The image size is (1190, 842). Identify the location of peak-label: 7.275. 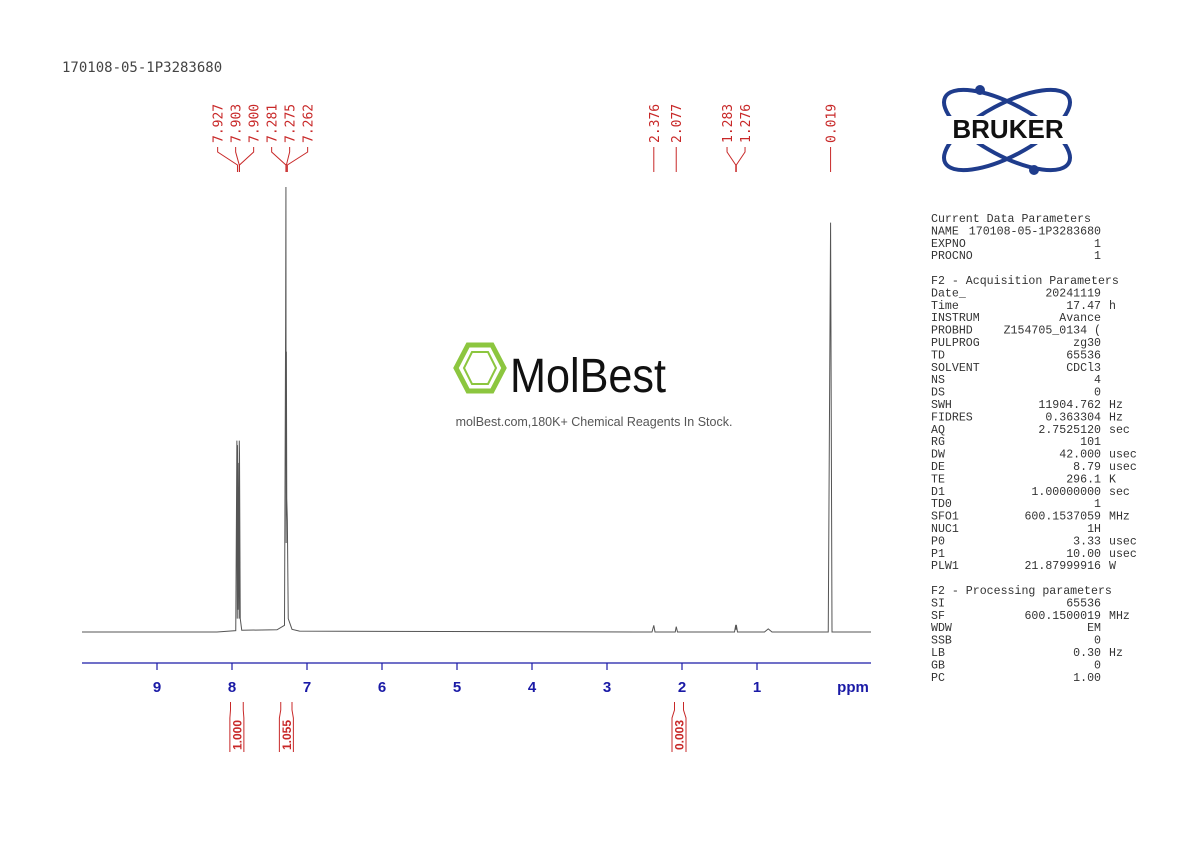
(291, 123).